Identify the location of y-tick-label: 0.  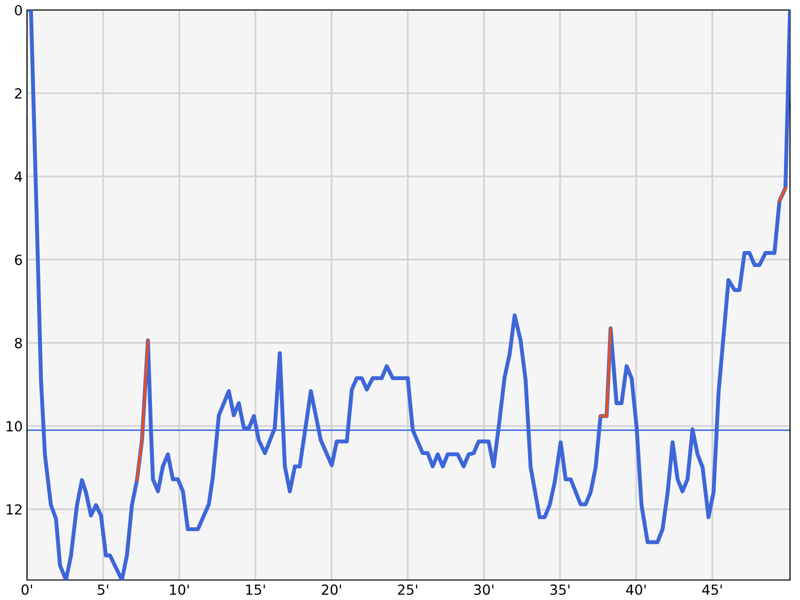
(18, 10).